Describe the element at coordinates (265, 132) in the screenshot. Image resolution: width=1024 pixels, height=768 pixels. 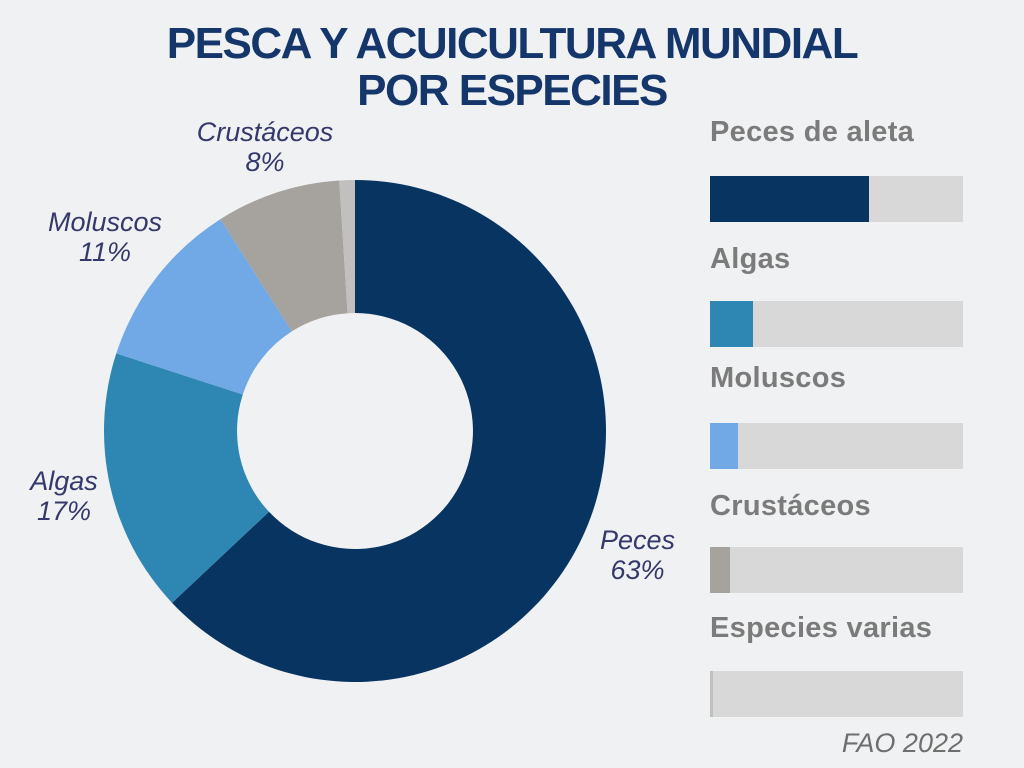
I see `slice-label-name: Crustáceos` at that location.